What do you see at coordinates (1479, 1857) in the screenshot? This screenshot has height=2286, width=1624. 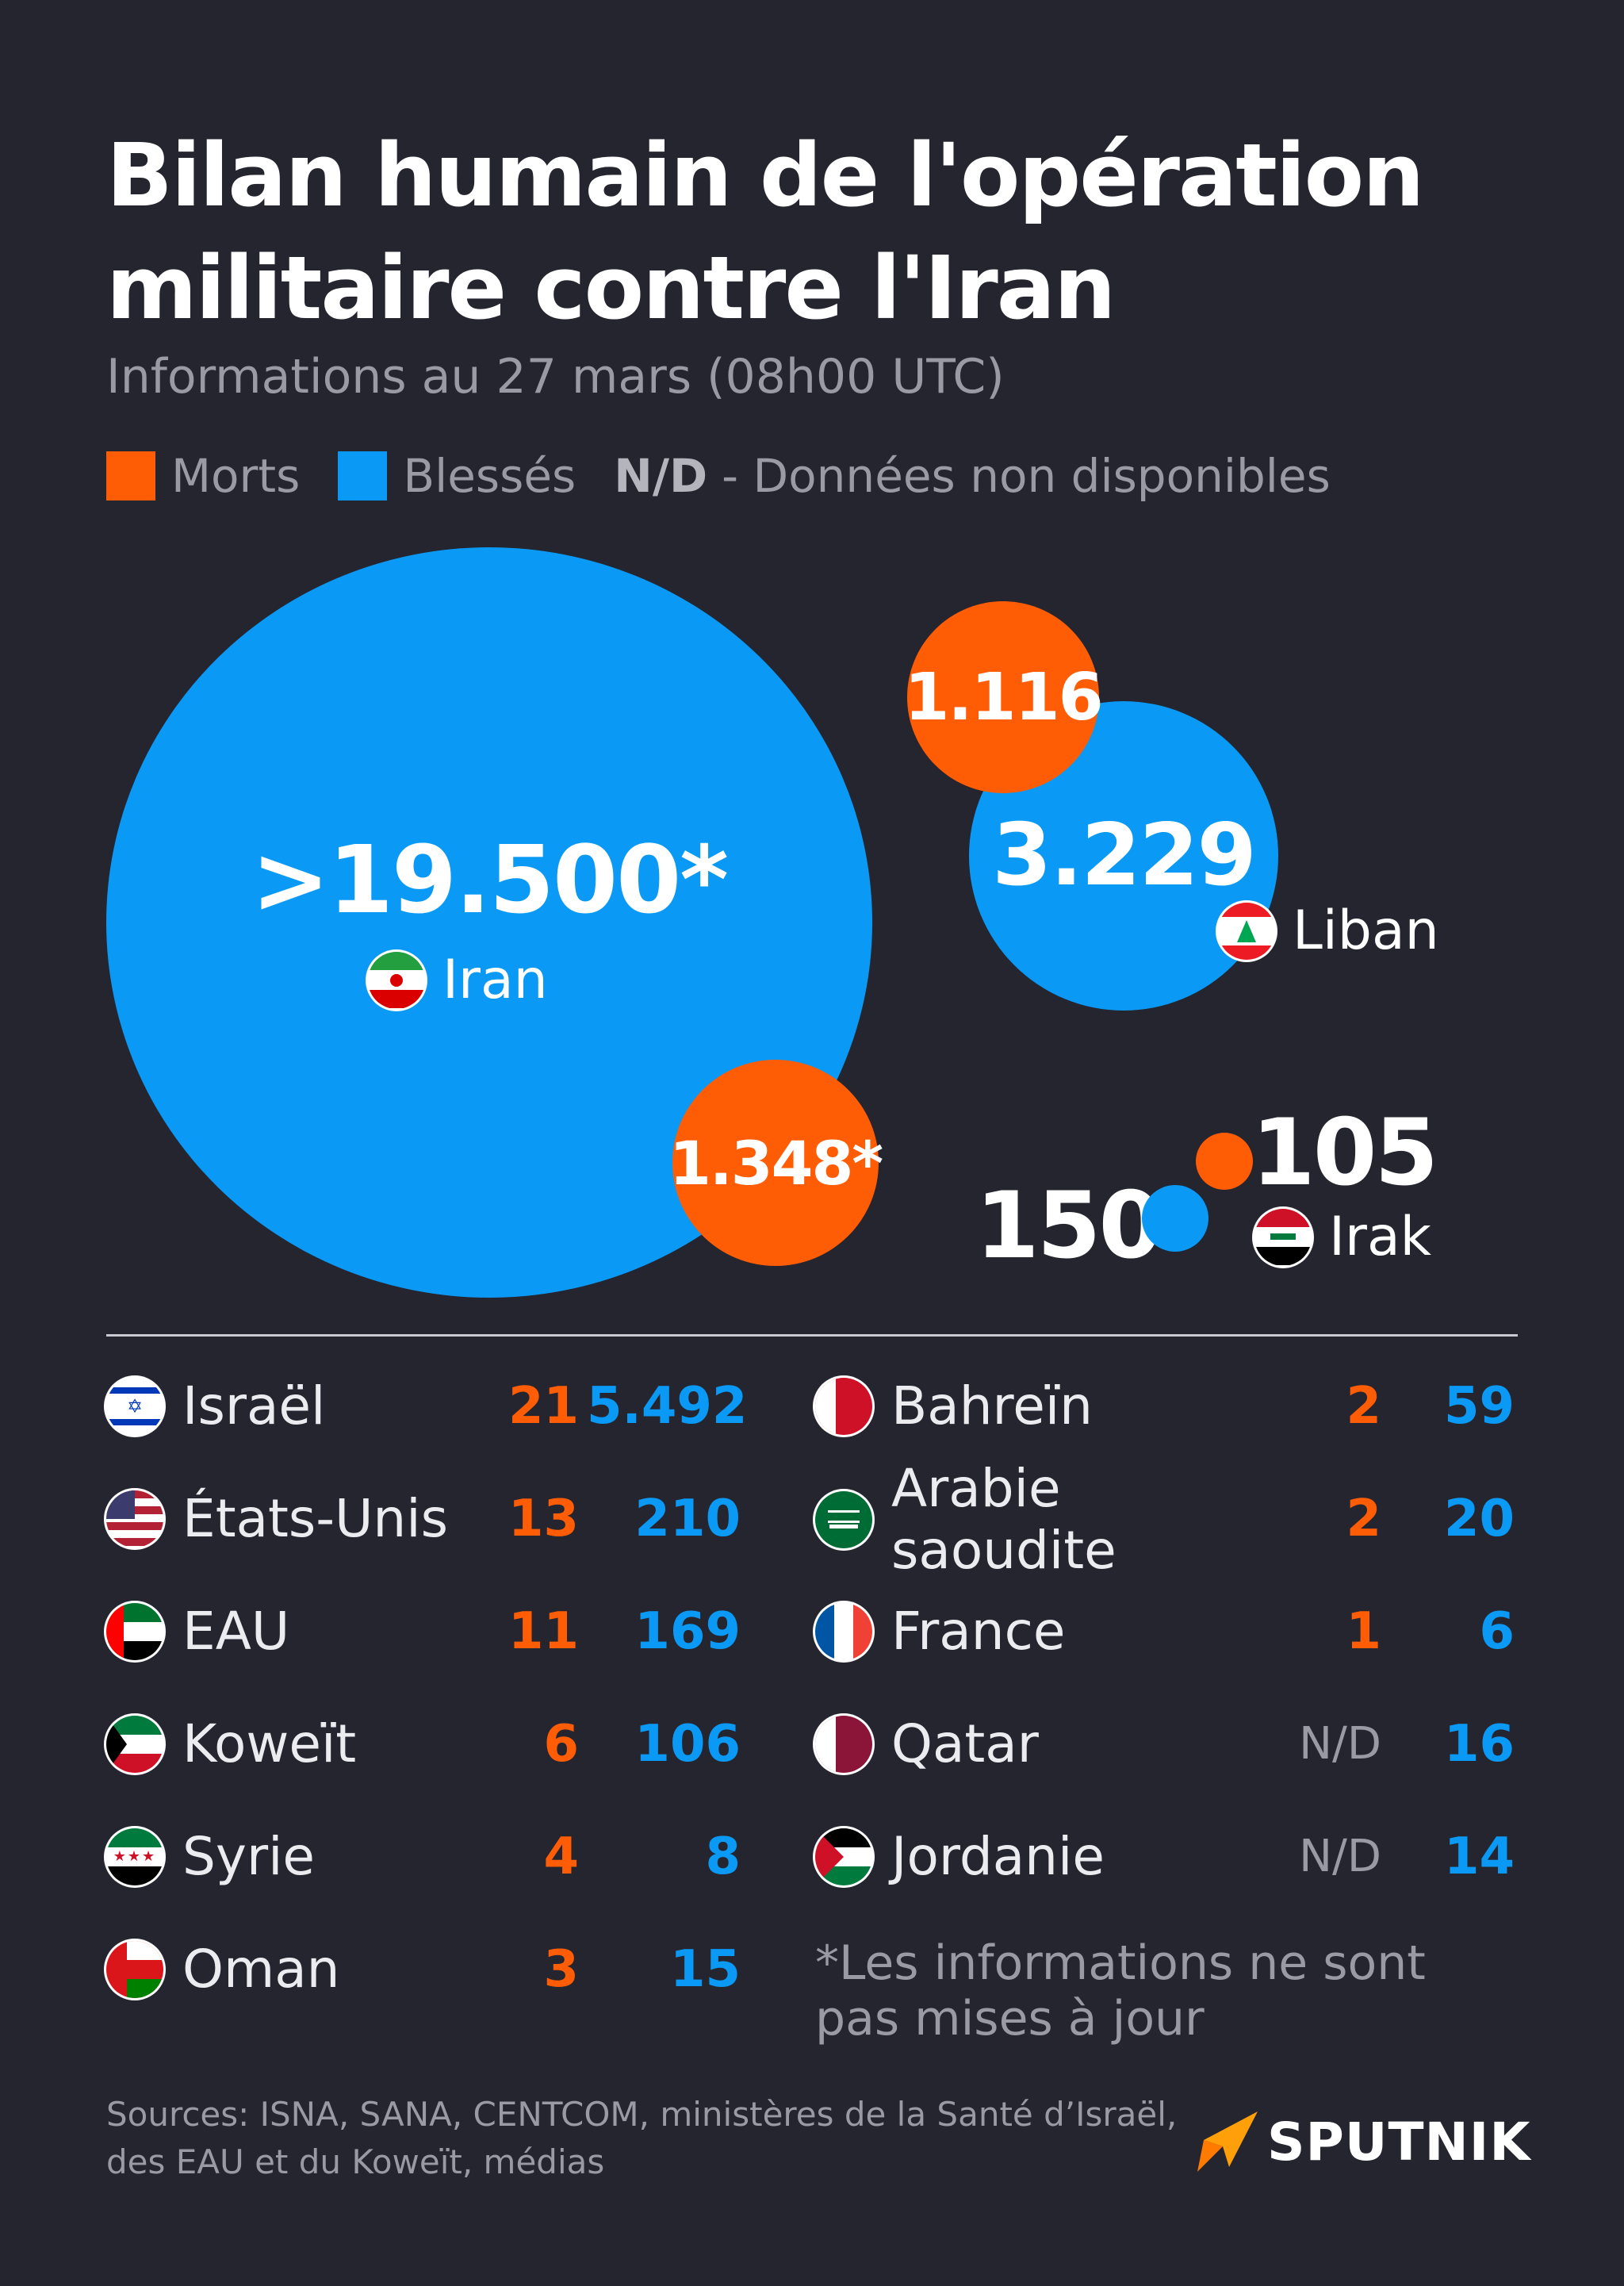 I see `injured-value: 14` at bounding box center [1479, 1857].